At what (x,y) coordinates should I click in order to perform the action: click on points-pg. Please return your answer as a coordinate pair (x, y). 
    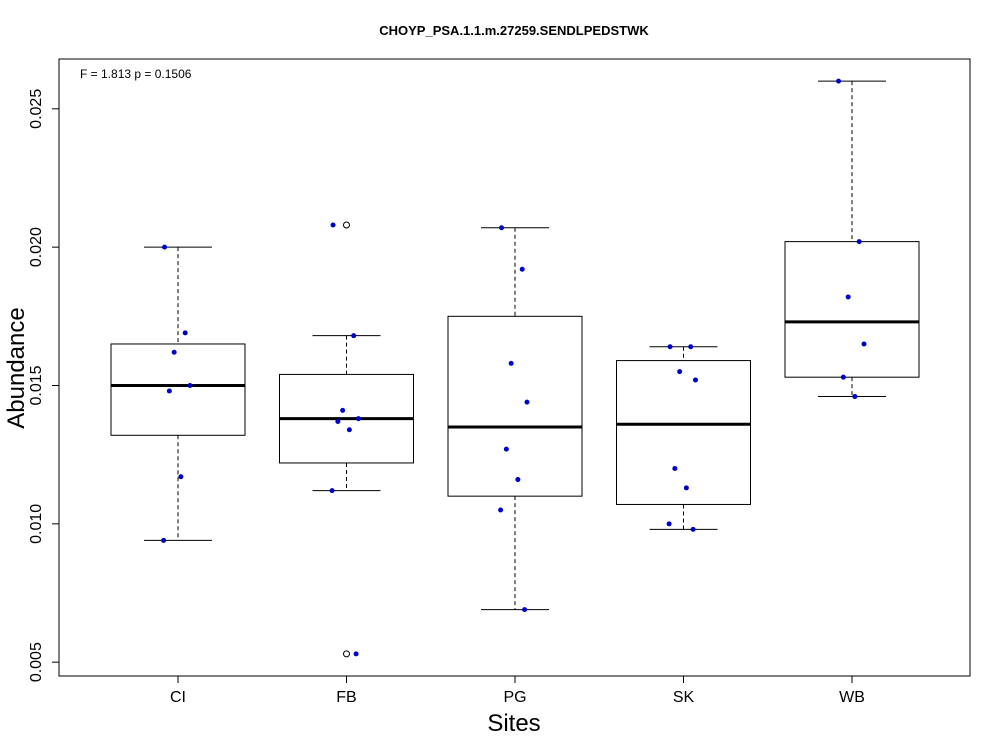
    Looking at the image, I should click on (514, 419).